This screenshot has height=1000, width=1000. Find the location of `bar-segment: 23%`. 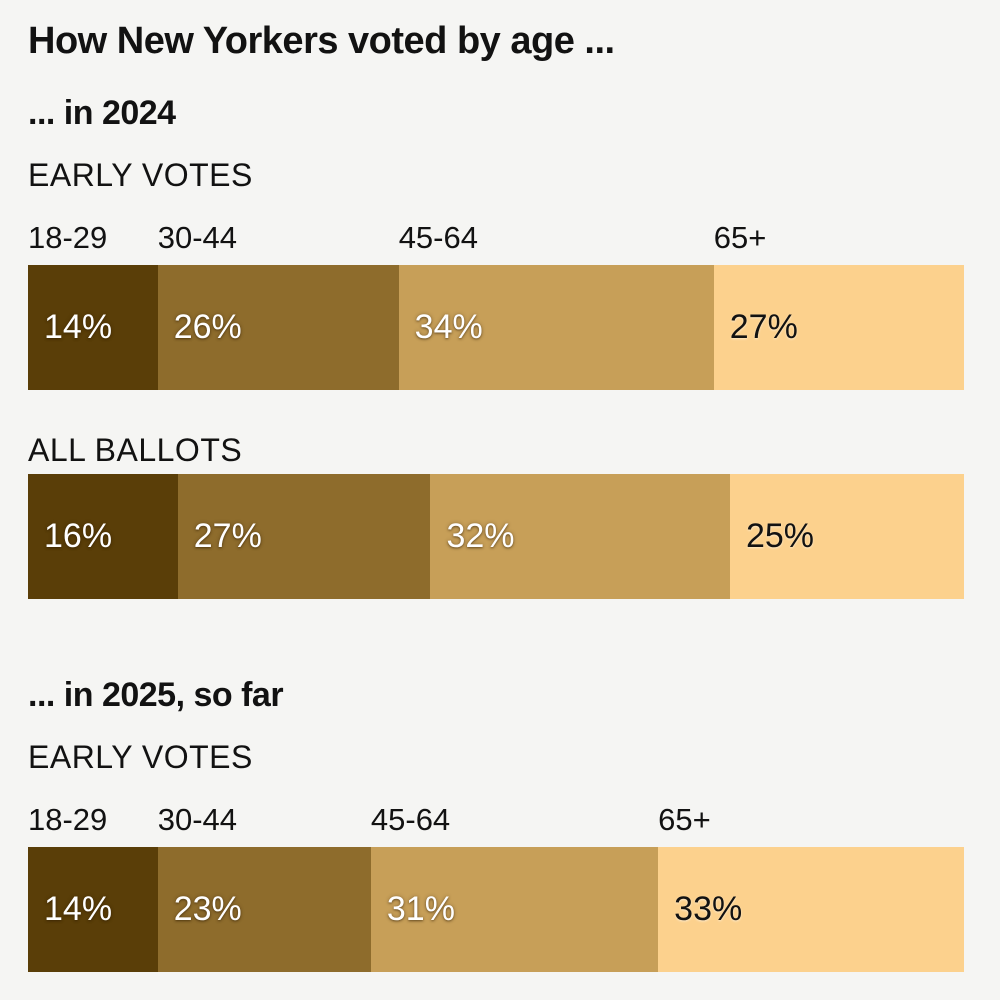

bar-segment: 23% is located at coordinates (264, 910).